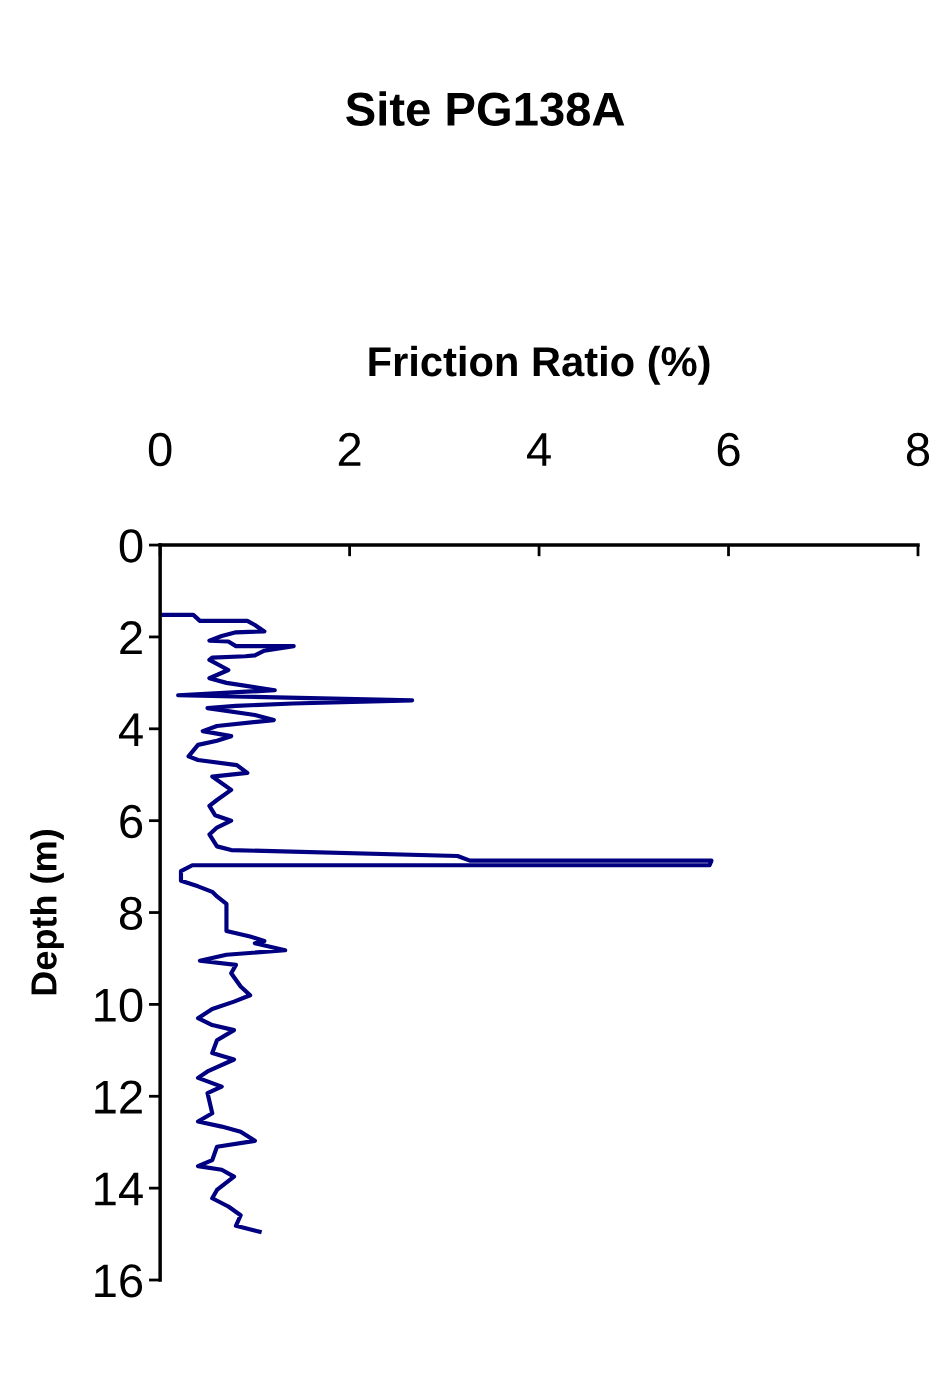 The height and width of the screenshot is (1382, 942). What do you see at coordinates (131, 546) in the screenshot?
I see `y-tick-label: 0` at bounding box center [131, 546].